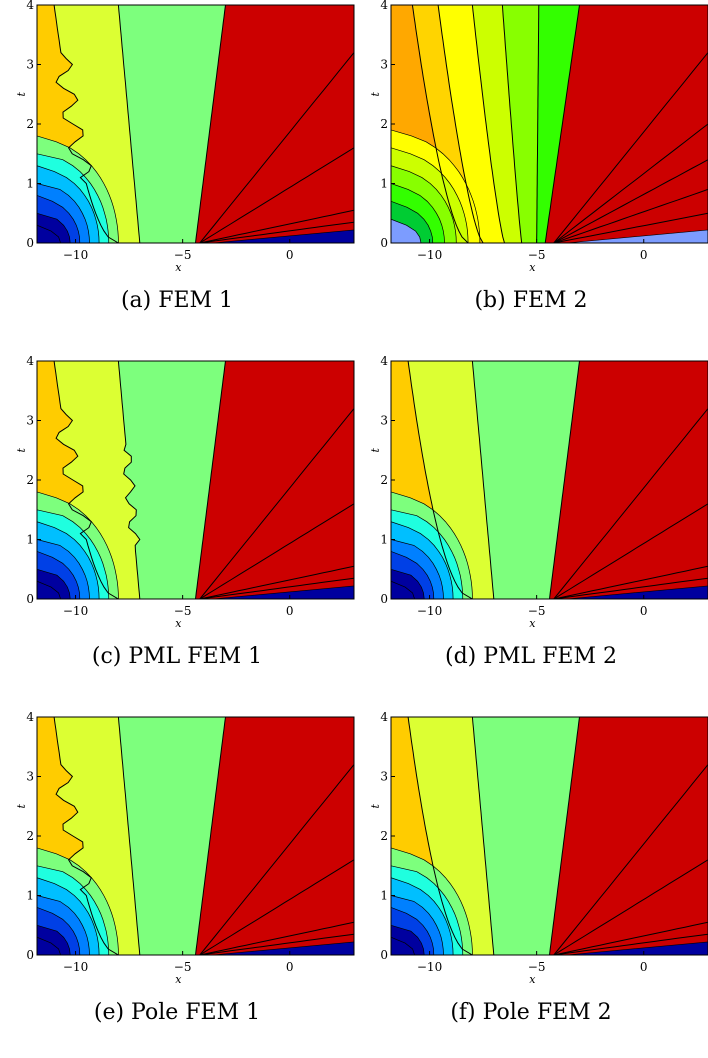  I want to click on contour-fills-a, so click(195, 124).